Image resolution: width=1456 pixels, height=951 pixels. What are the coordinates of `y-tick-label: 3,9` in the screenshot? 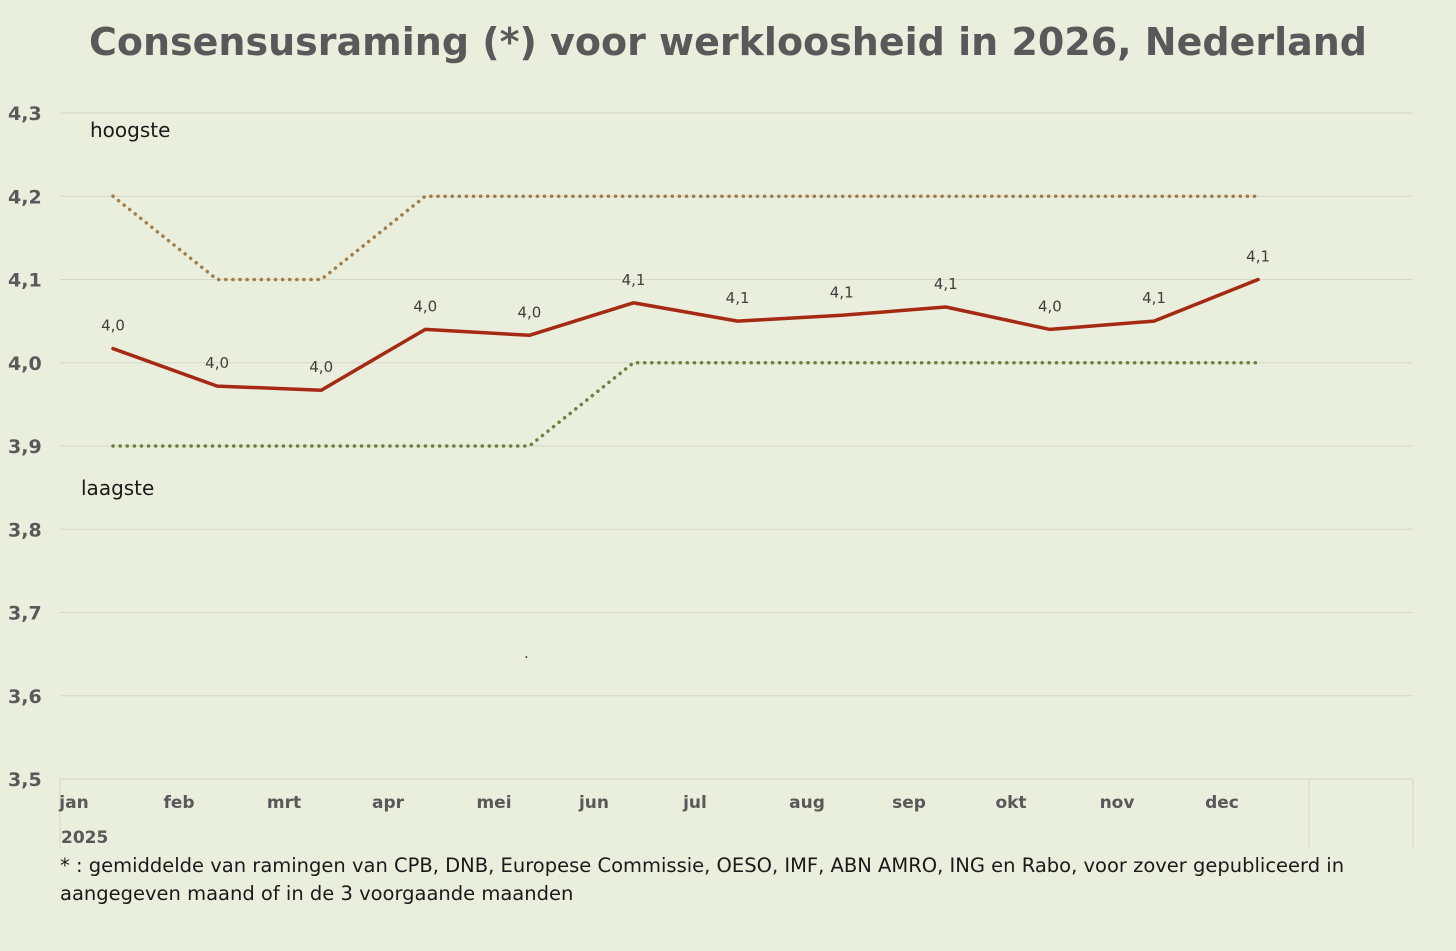 It's located at (25, 447).